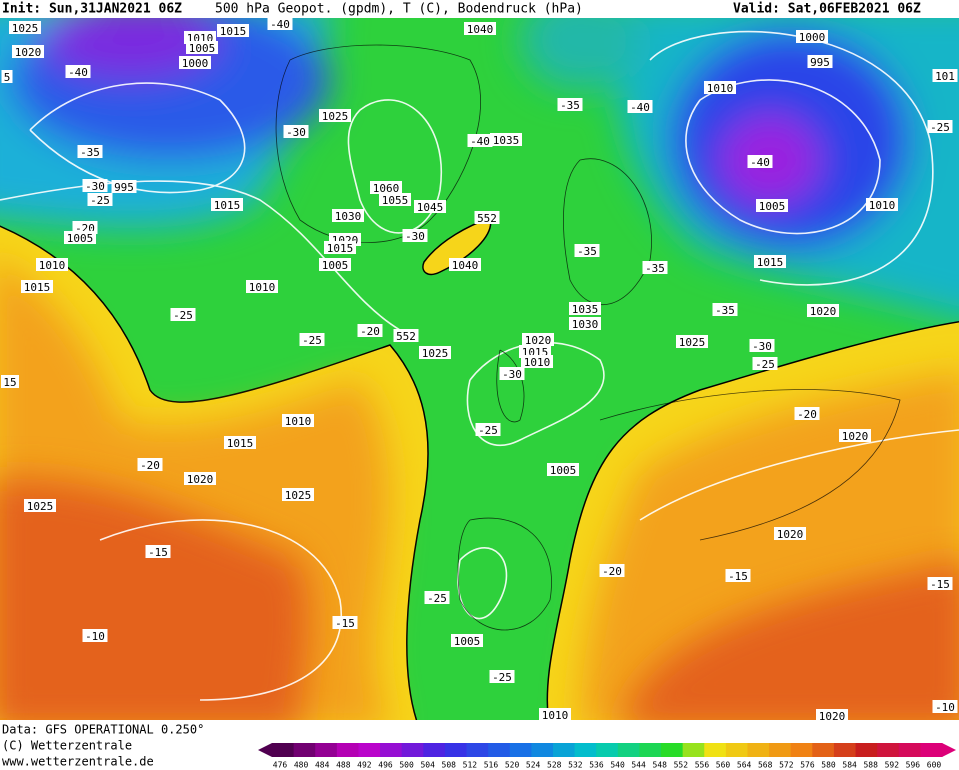 This screenshot has height=770, width=959. I want to click on isobar-label: 1055, so click(395, 200).